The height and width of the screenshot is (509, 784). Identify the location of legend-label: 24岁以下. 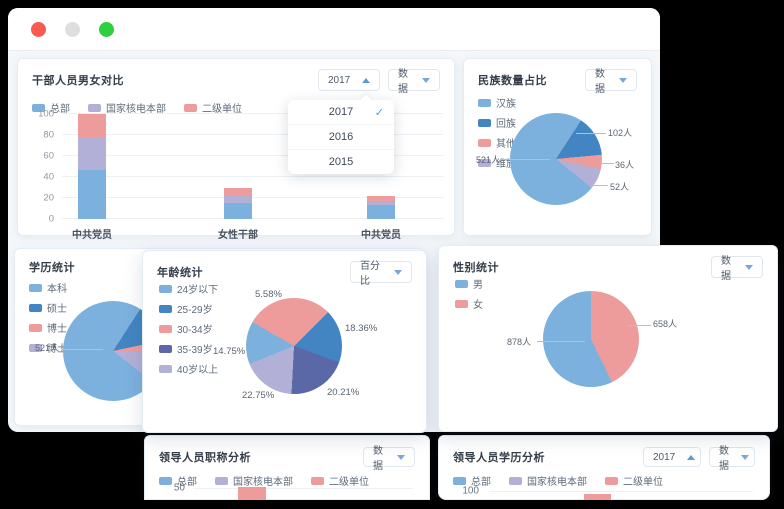
(198, 290).